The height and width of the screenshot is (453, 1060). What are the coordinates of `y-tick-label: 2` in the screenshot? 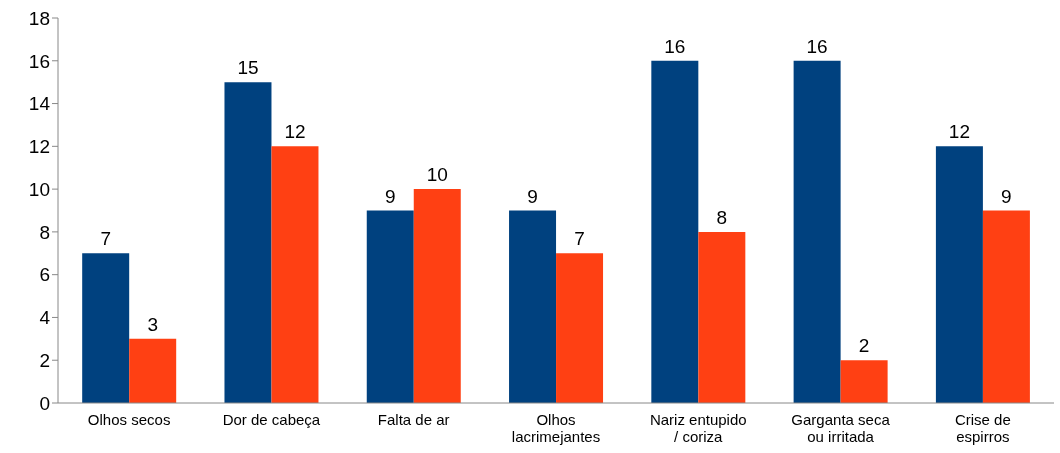 It's located at (44, 360).